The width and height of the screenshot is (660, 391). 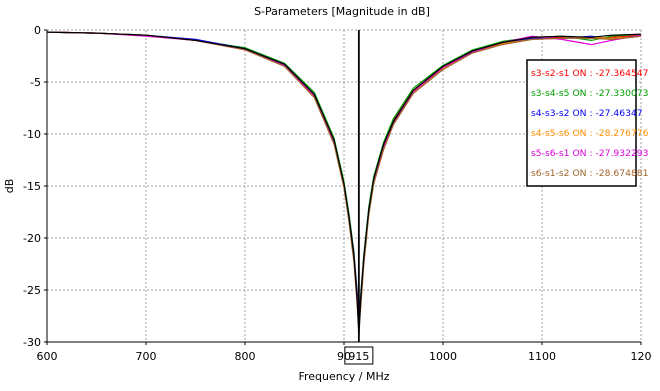 I want to click on marker-label-box, so click(x=359, y=355).